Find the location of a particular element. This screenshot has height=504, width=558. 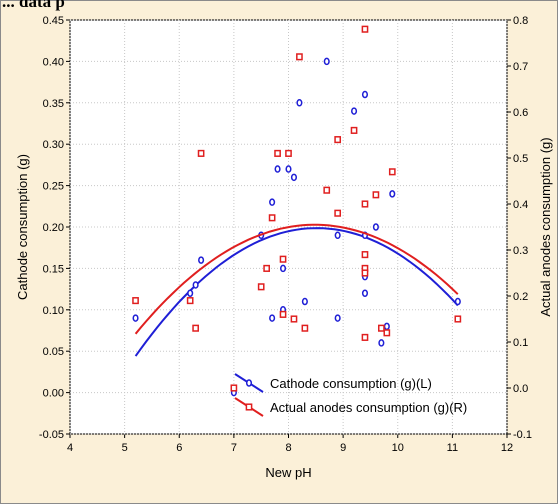

x-tick-label: 6 is located at coordinates (179, 448).